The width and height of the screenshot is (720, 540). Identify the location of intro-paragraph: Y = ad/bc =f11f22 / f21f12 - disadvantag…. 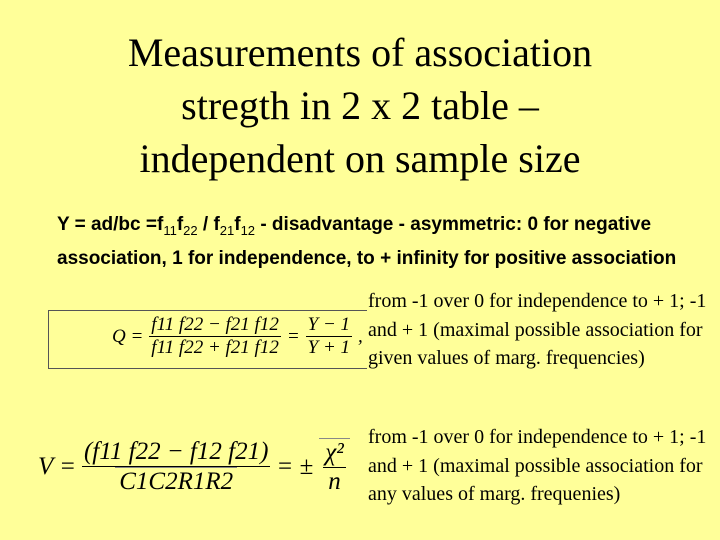
(377, 242).